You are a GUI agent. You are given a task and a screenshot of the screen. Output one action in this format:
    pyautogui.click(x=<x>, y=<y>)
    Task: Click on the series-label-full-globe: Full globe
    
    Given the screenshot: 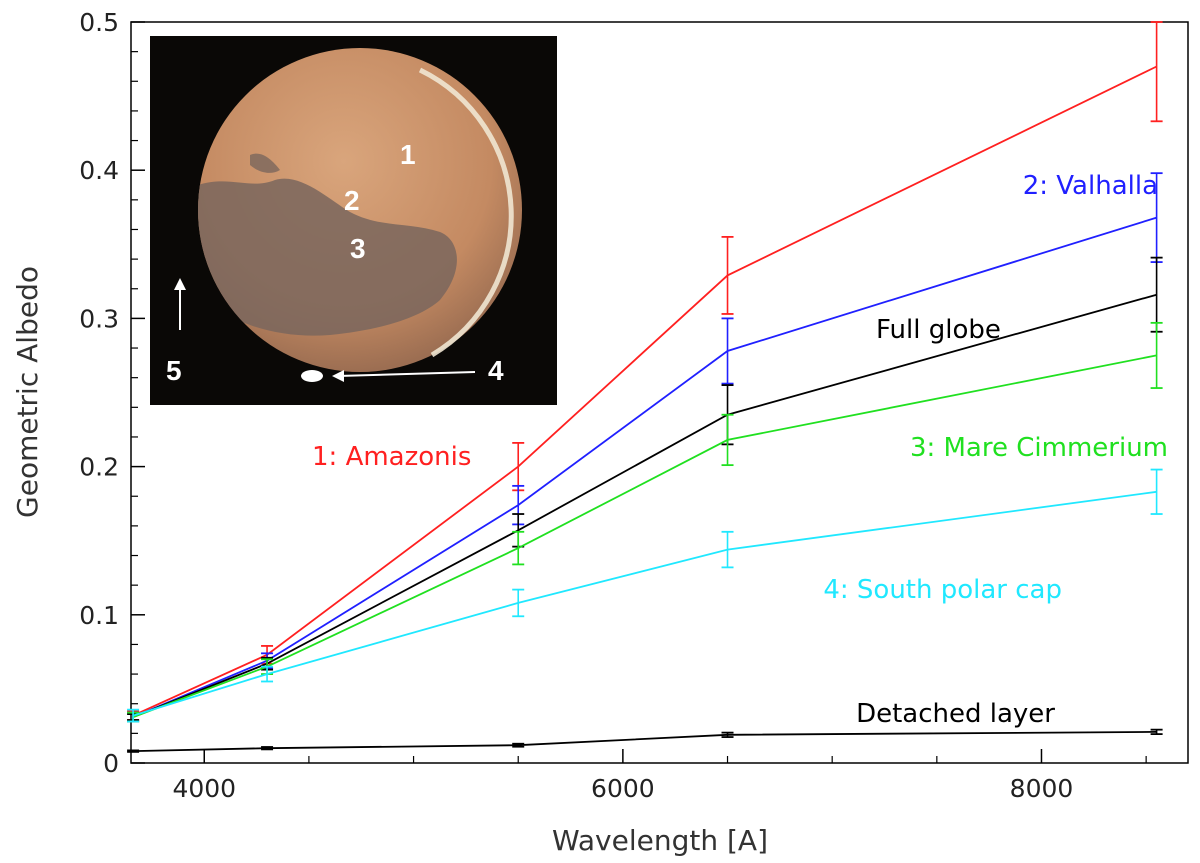 What is the action you would take?
    pyautogui.click(x=938, y=330)
    